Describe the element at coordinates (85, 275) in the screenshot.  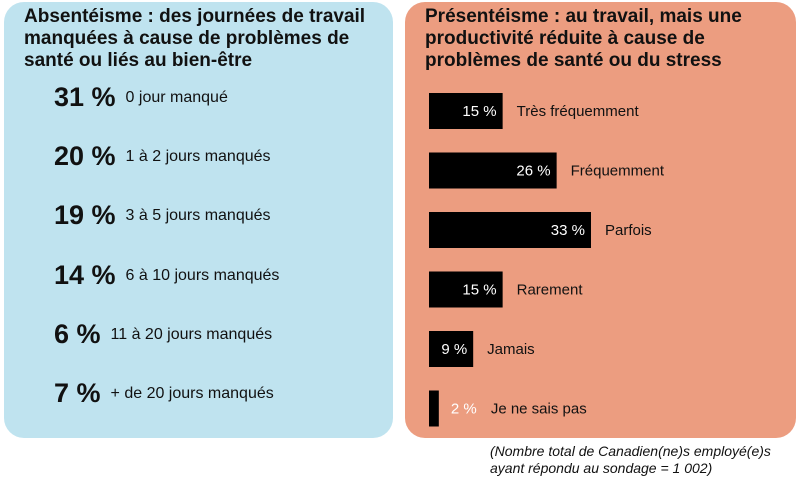
I see `absenteeism-percent: 14 %` at that location.